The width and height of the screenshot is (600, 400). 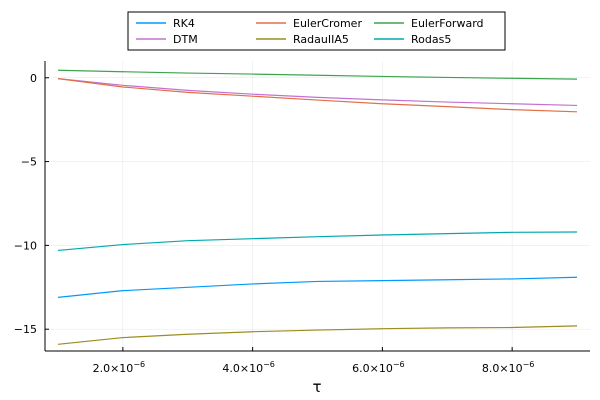 I want to click on y-tick-label: −10, so click(x=25, y=245).